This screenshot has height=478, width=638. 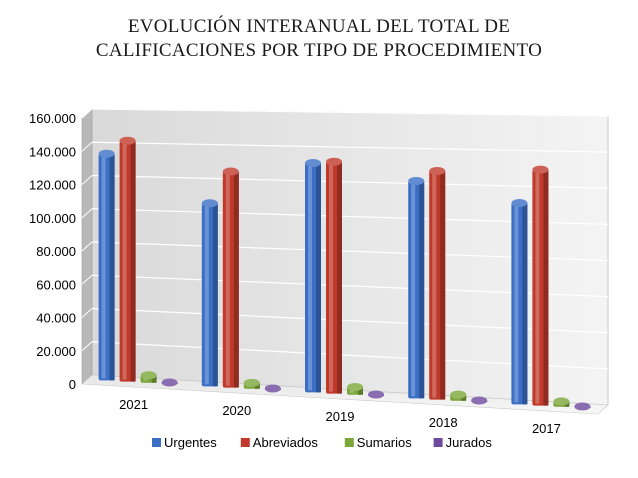 I want to click on bar-sumarios-2019, so click(x=355, y=388).